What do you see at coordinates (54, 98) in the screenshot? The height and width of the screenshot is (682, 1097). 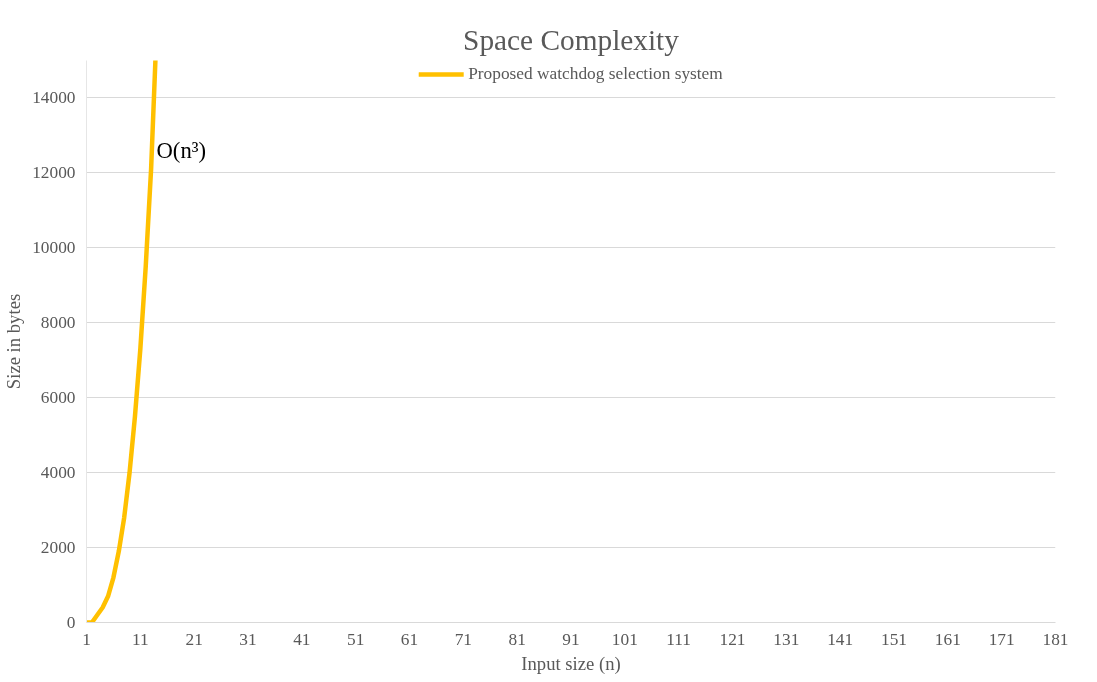 I see `y-tick-label: 14000` at bounding box center [54, 98].